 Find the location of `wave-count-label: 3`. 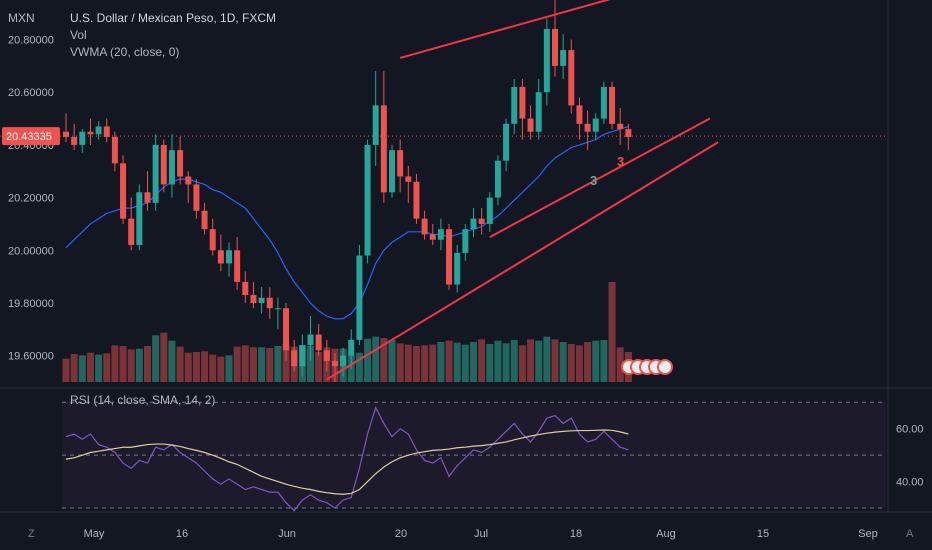

wave-count-label: 3 is located at coordinates (593, 180).